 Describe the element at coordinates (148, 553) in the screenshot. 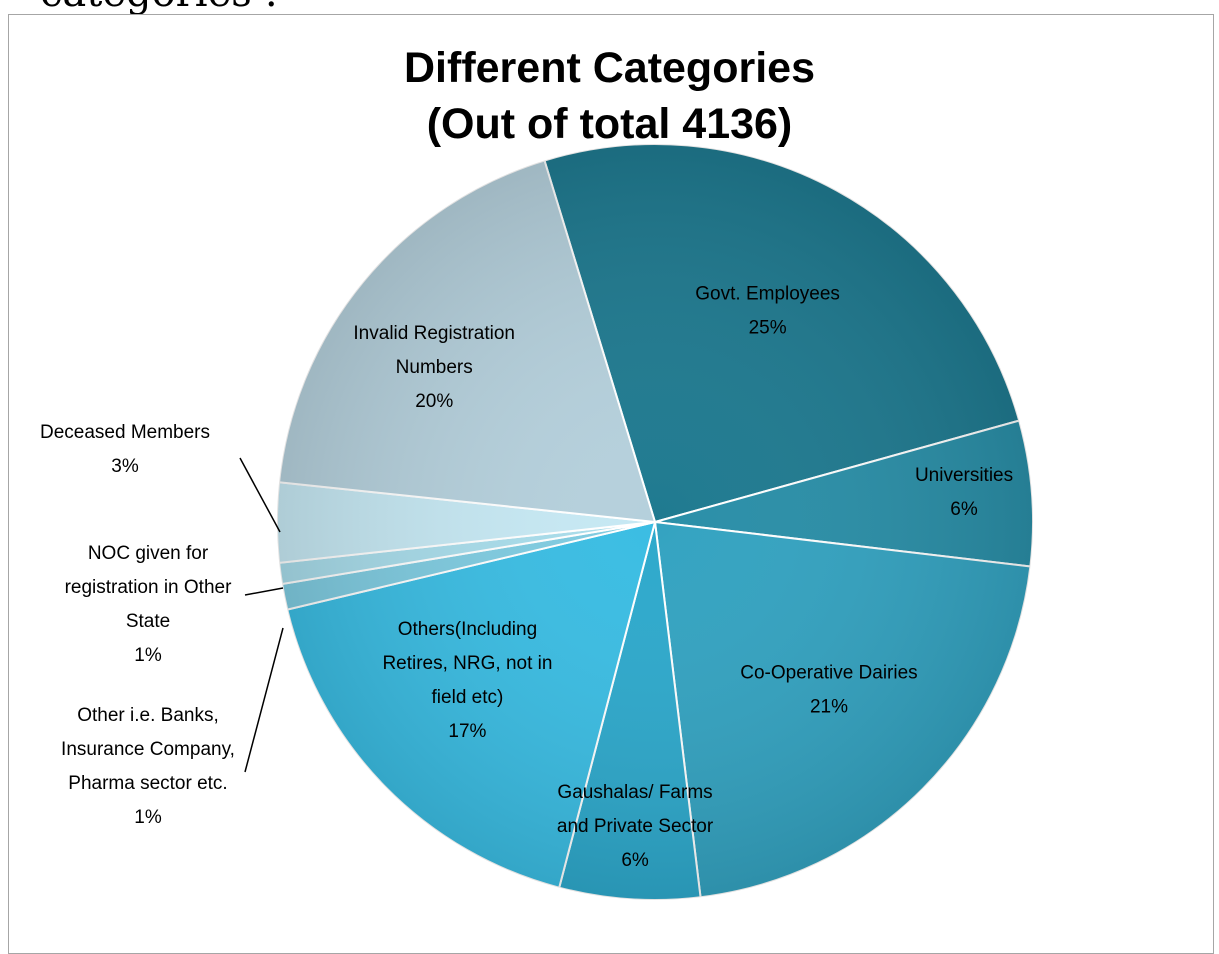

I see `slice-label-line: NOC given for` at that location.